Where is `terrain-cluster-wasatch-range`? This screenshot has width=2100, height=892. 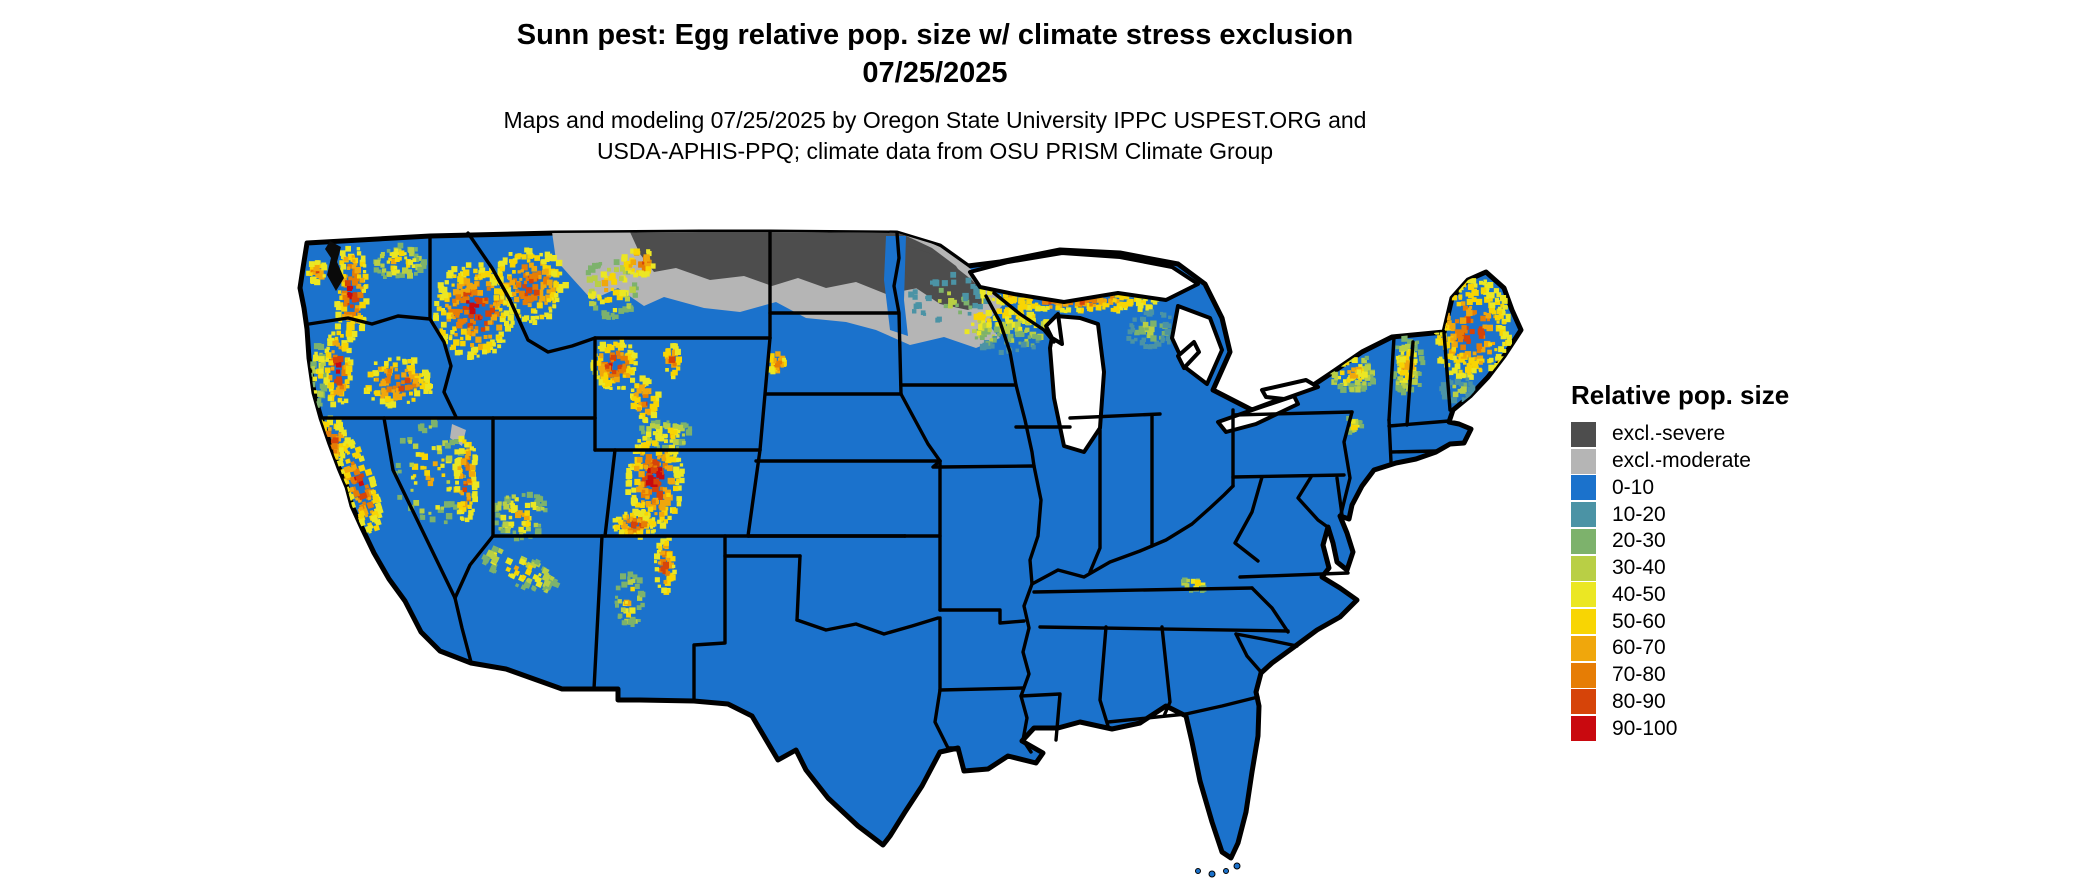 terrain-cluster-wasatch-range is located at coordinates (466, 479).